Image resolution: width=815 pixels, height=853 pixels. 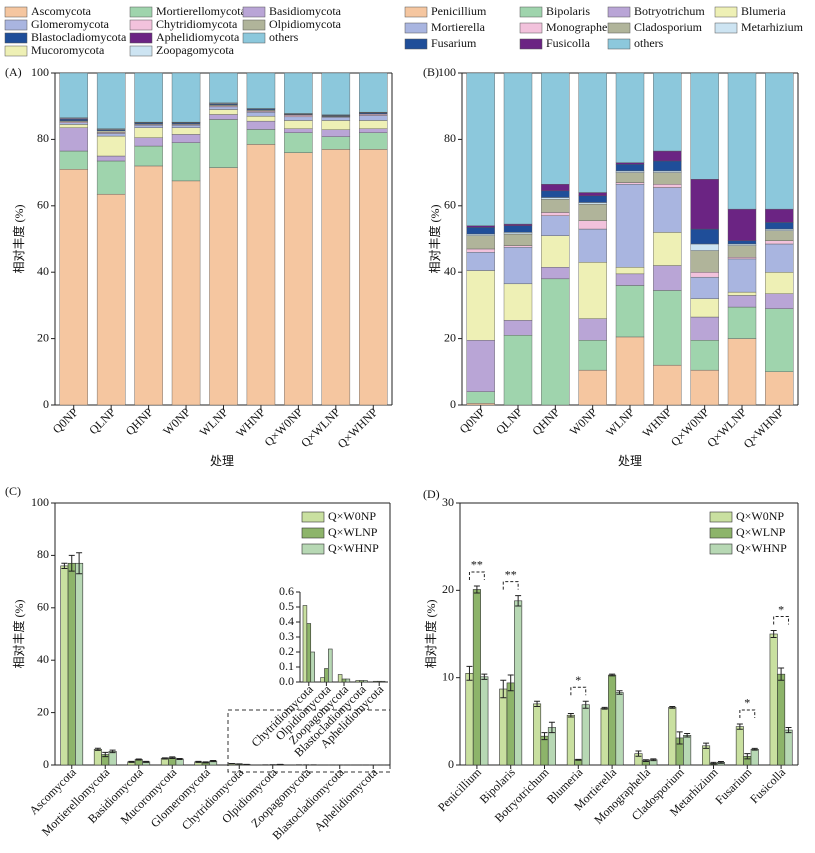 I want to click on legend-label: Cladosporium, so click(x=668, y=27).